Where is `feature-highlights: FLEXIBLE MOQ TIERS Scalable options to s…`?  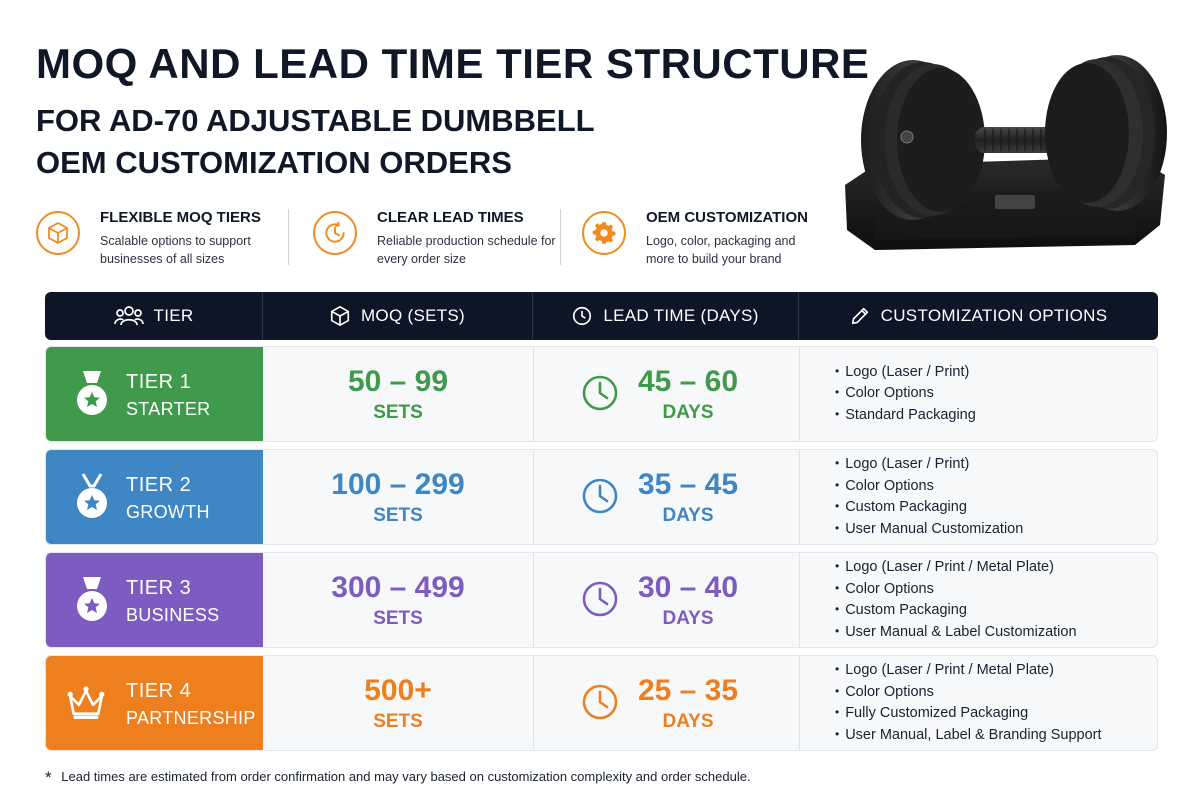 feature-highlights: FLEXIBLE MOQ TIERS Scalable options to s… is located at coordinates (431, 238).